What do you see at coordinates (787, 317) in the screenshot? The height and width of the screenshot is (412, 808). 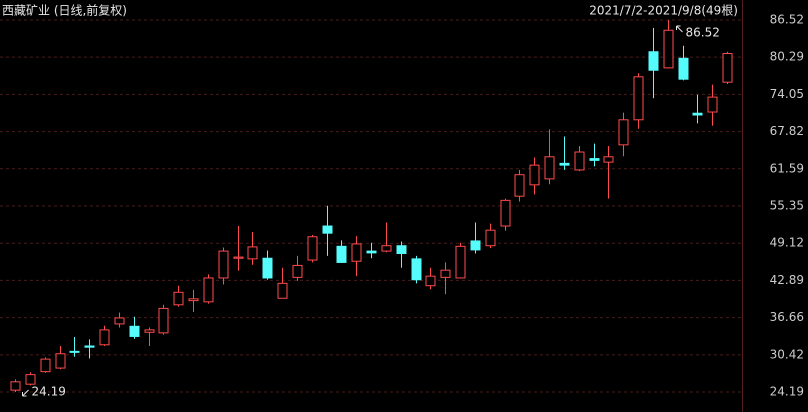 I see `y-tick-label: 36.66` at bounding box center [787, 317].